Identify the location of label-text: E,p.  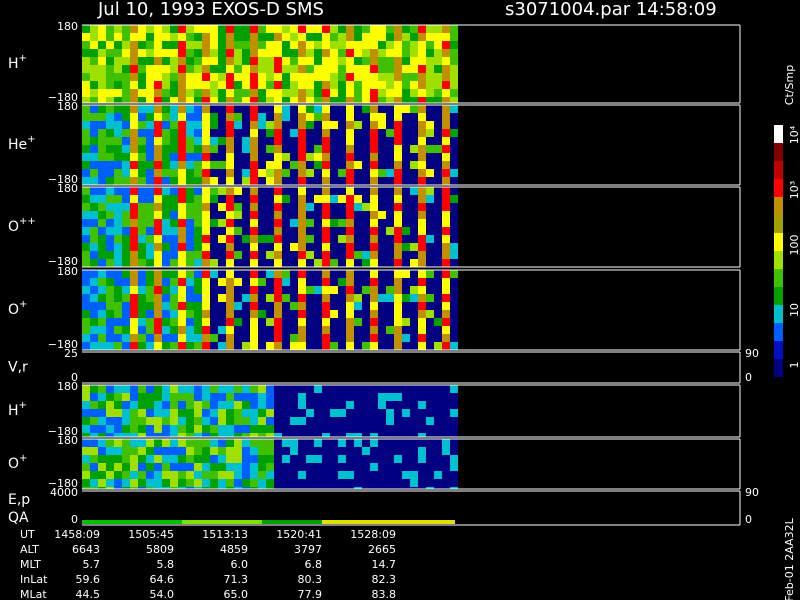
(19, 500).